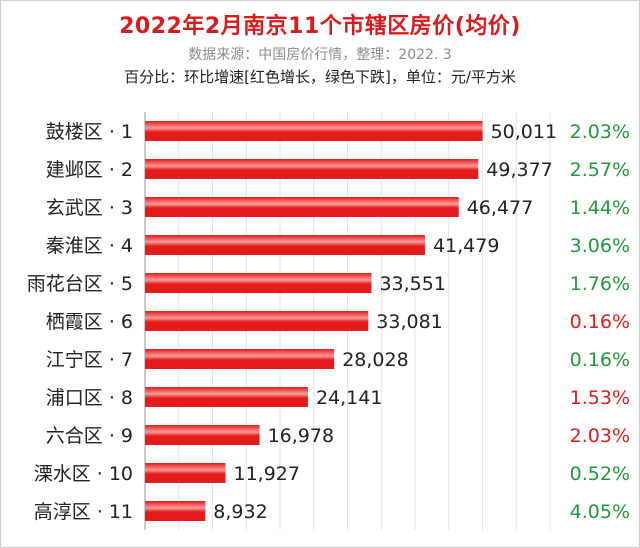 This screenshot has width=640, height=548. Describe the element at coordinates (375, 360) in the screenshot. I see `value-label: 28,028` at that location.